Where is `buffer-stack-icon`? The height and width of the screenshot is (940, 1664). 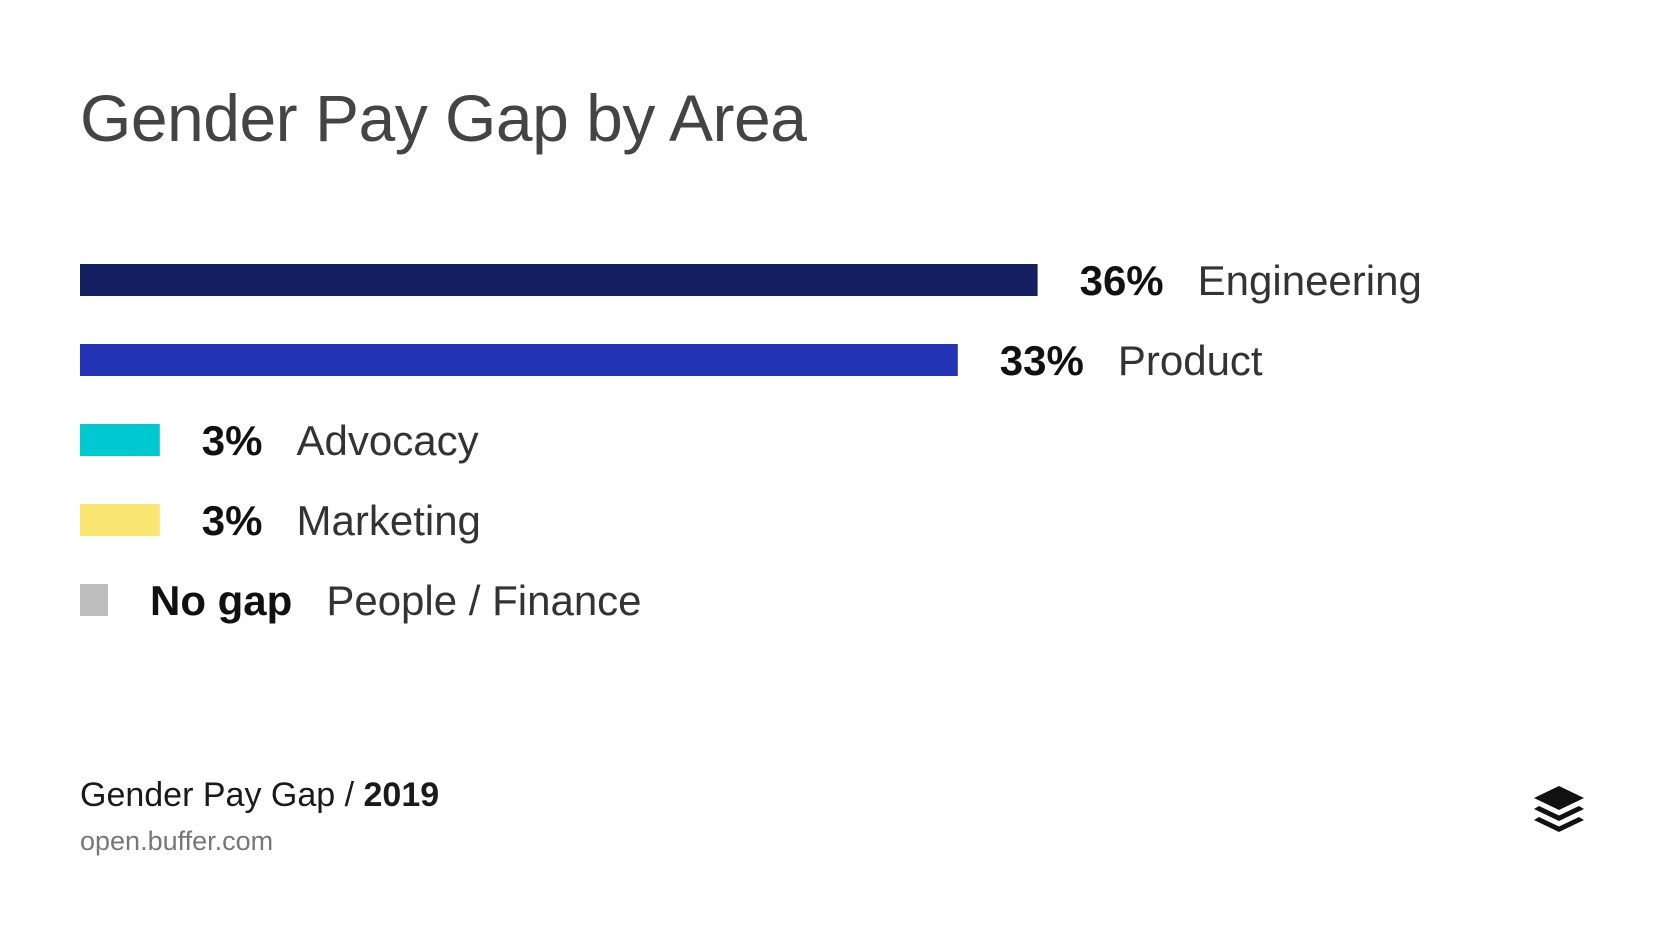 buffer-stack-icon is located at coordinates (1559, 809).